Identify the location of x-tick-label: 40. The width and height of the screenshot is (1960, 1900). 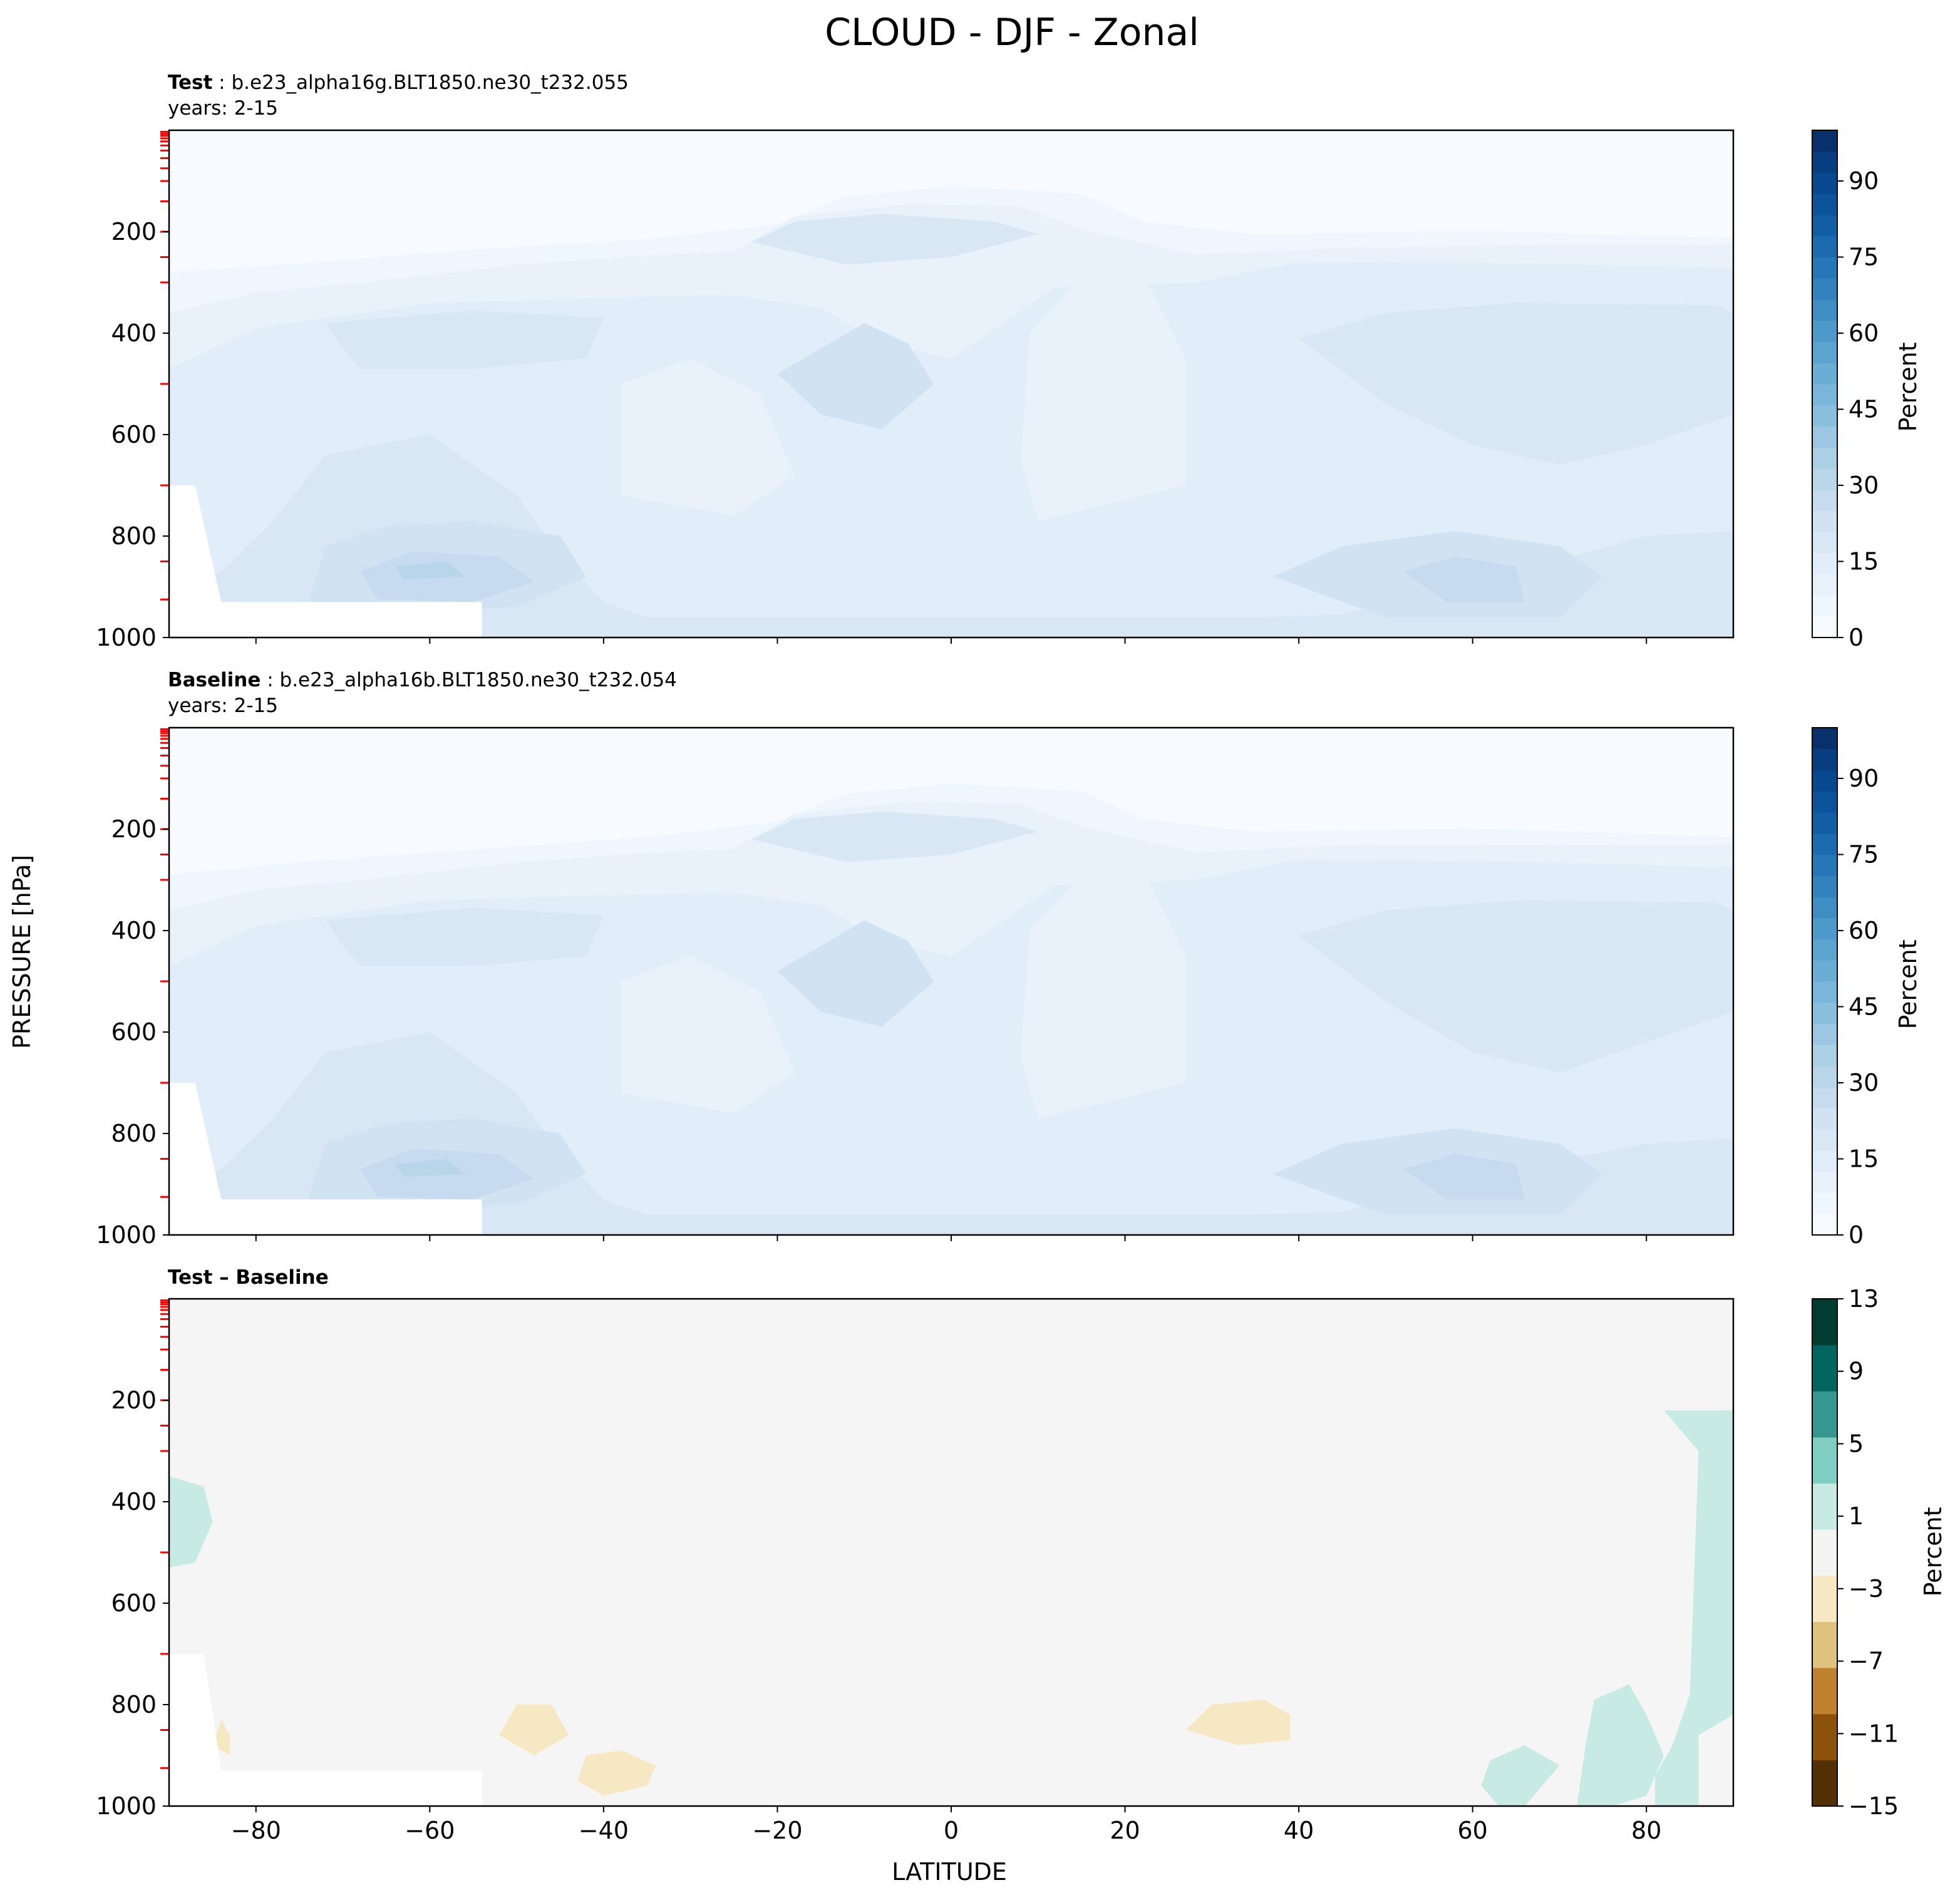
(1299, 1830).